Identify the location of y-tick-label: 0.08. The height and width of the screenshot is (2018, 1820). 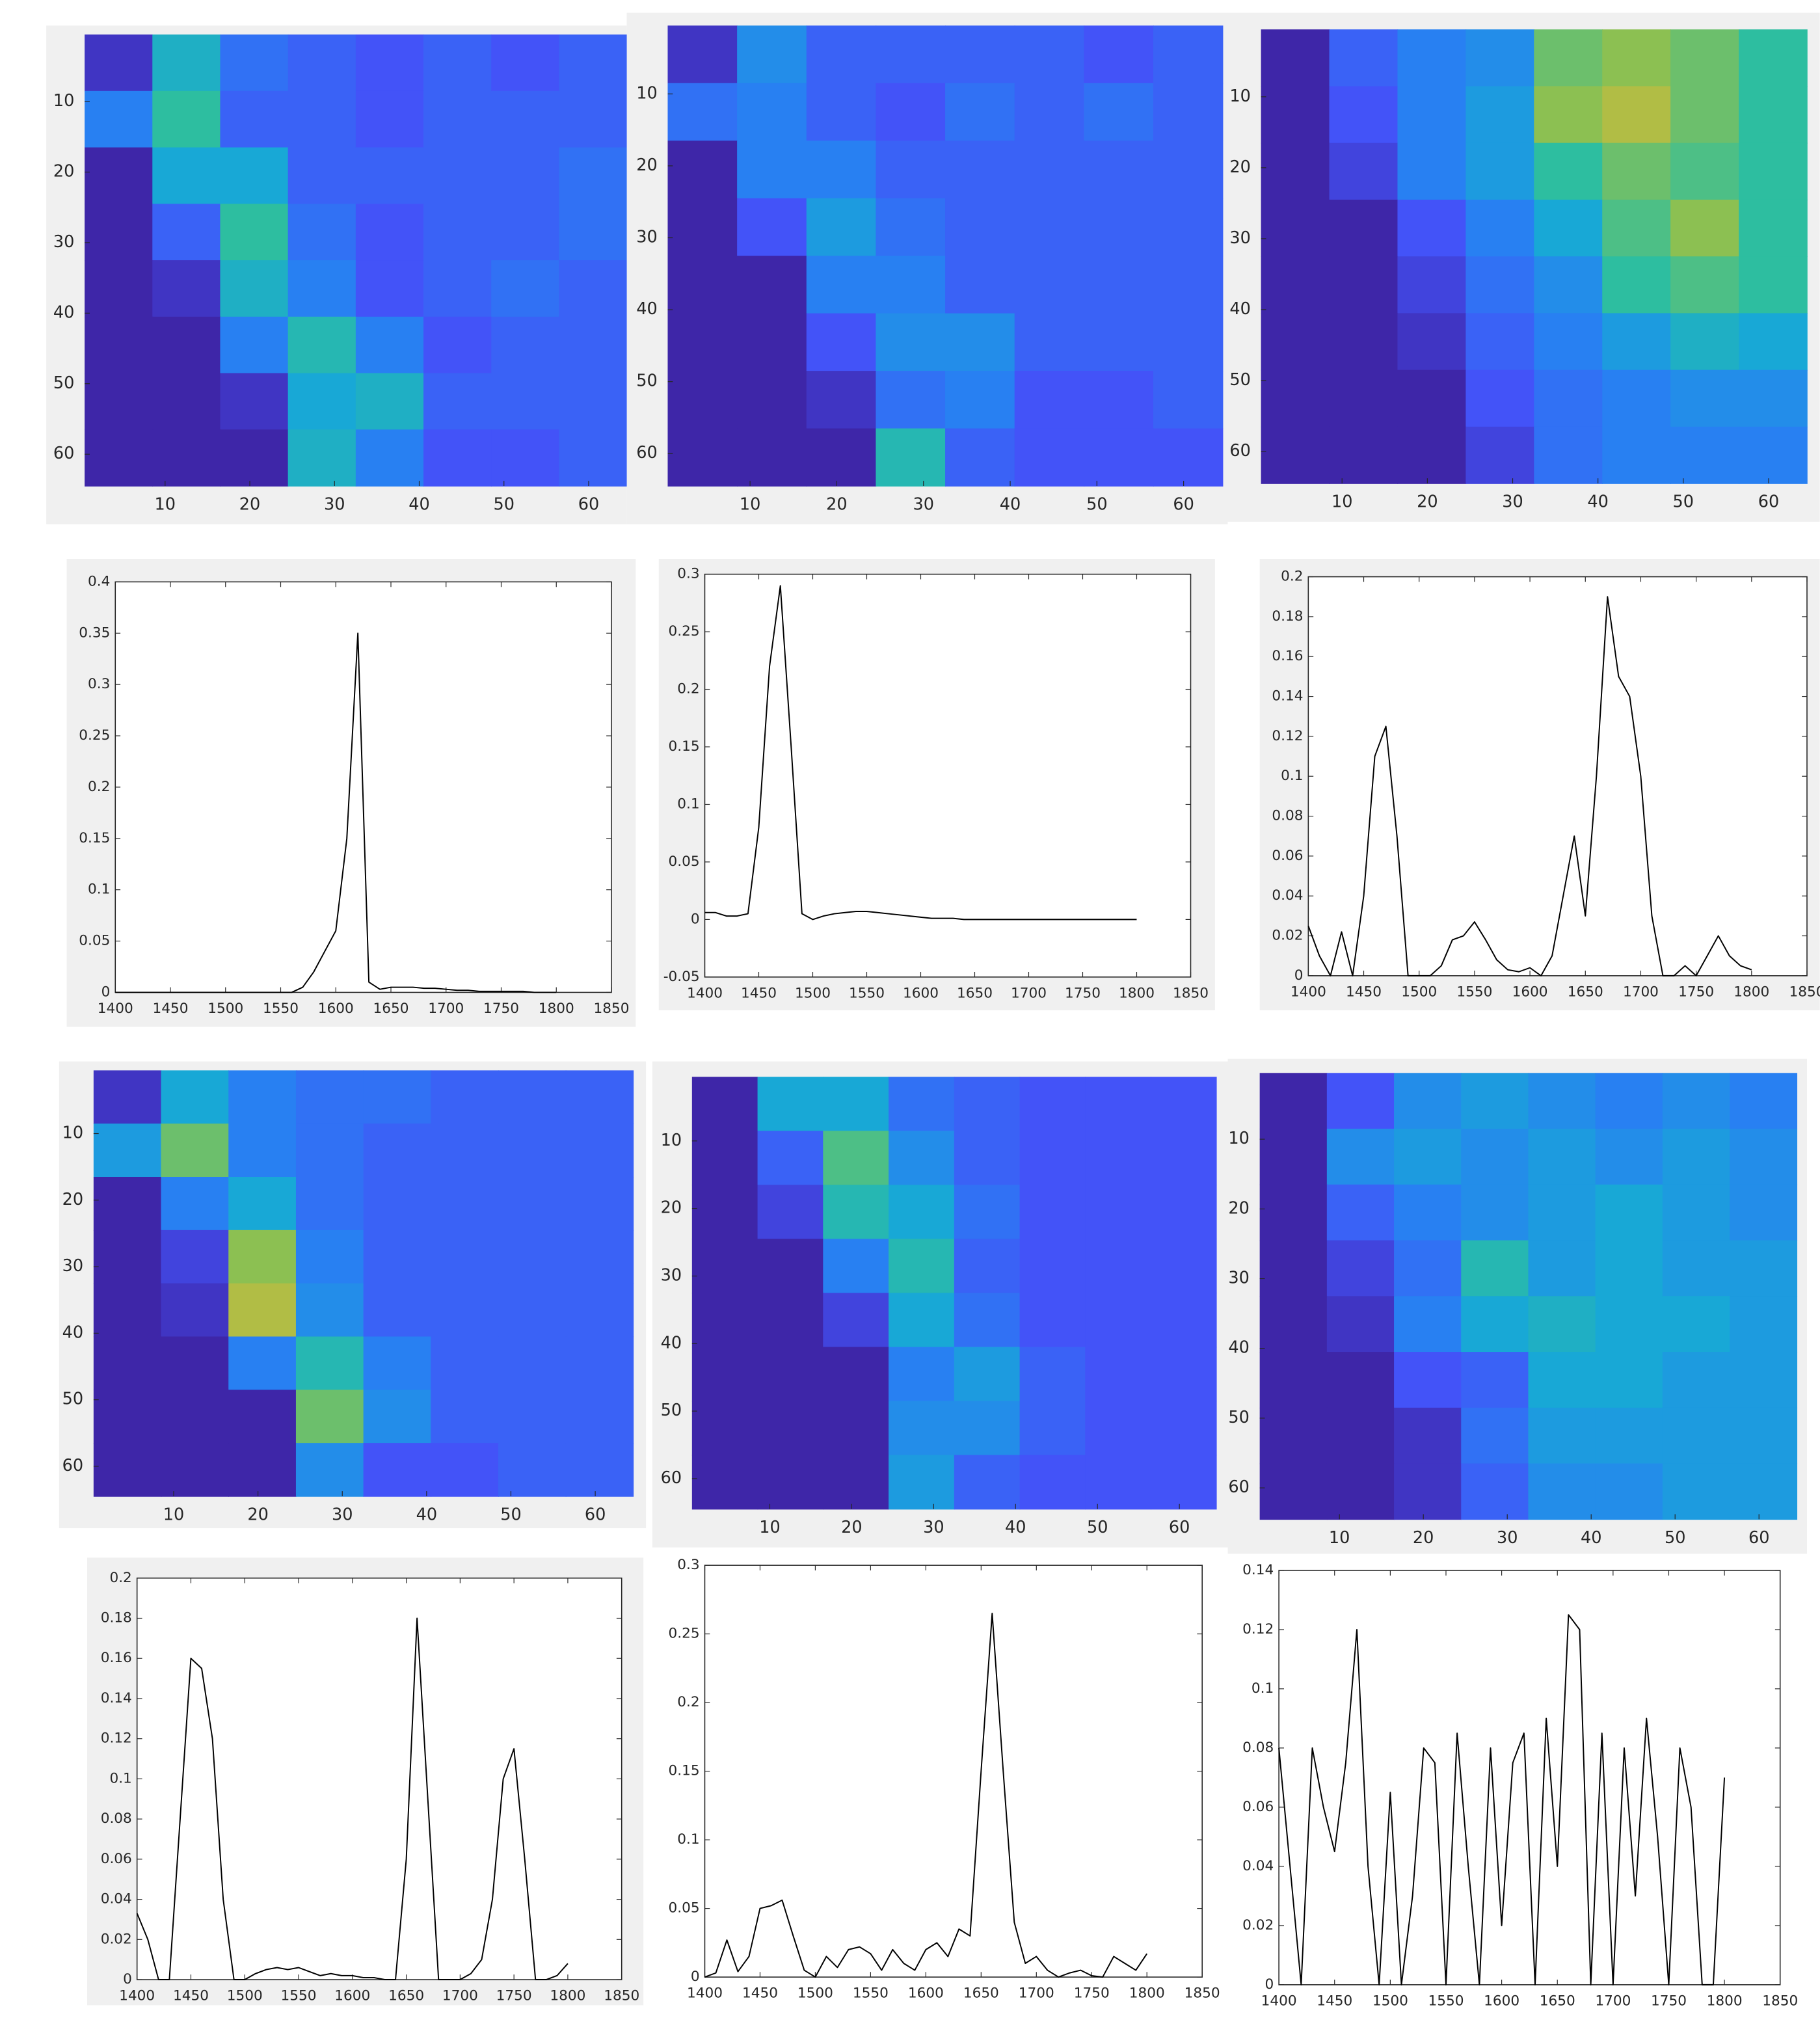
(116, 1818).